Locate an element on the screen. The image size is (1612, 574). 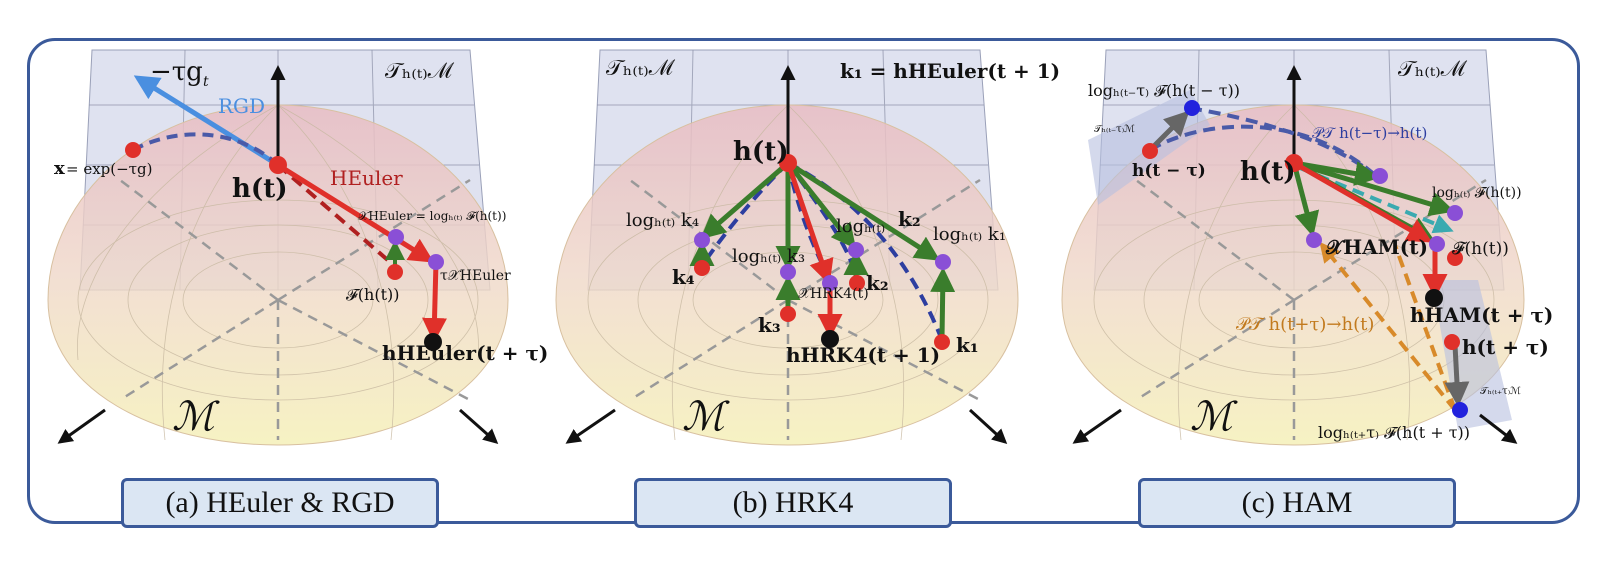
axis-x-right-a is located at coordinates (479, 426).